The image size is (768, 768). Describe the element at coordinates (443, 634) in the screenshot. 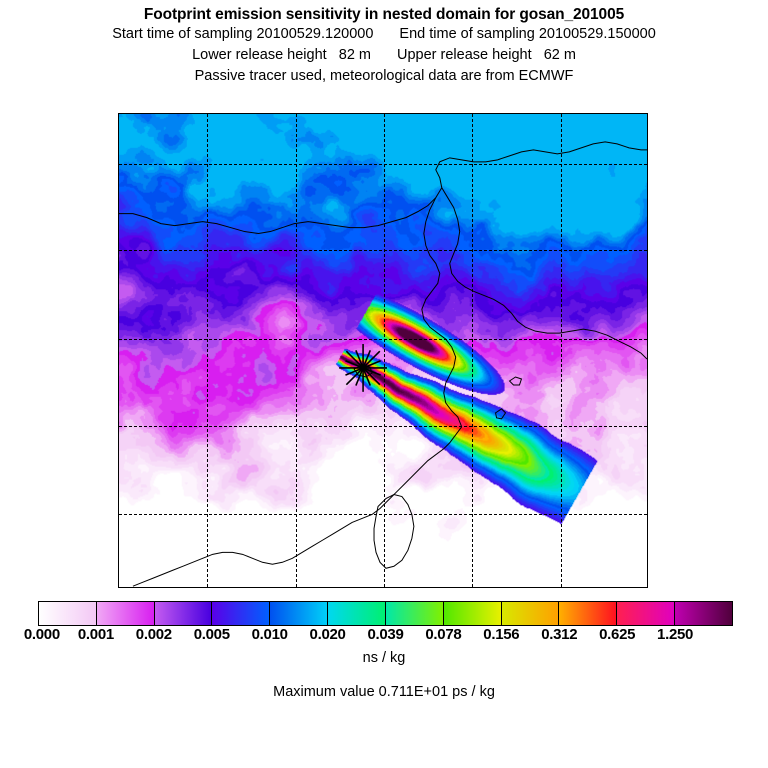

I see `colorbar-tick: 0.078` at that location.